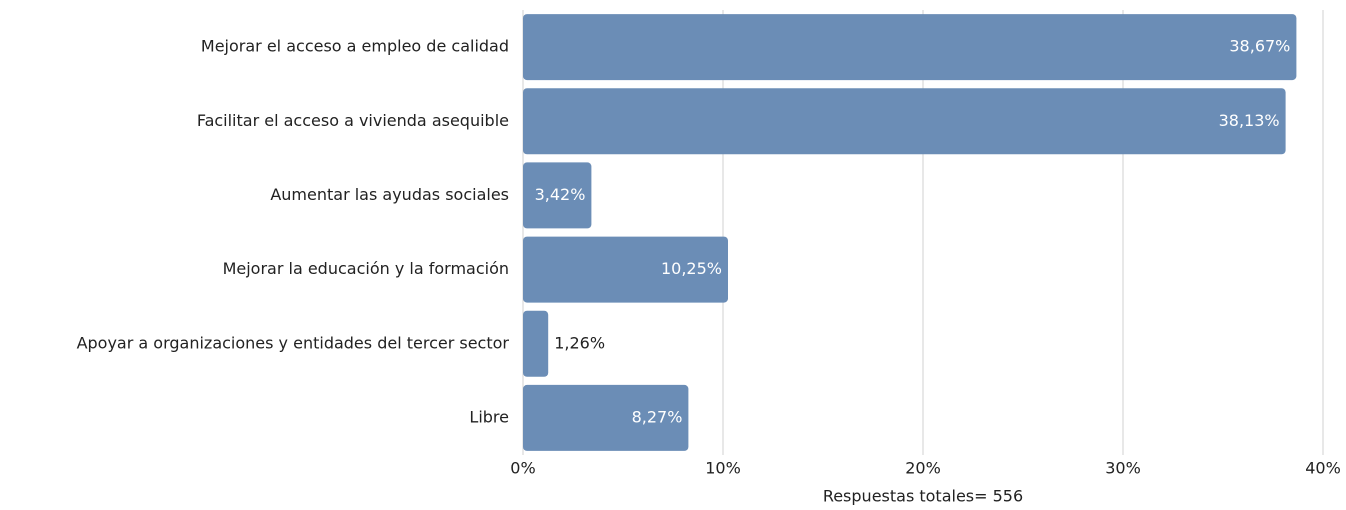 This screenshot has height=510, width=1346. I want to click on y-tick-label: Mejorar el acceso a empleo de calidad, so click(355, 46).